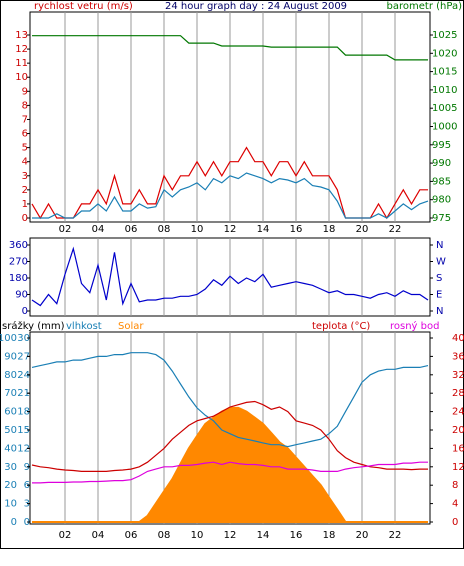 The image size is (464, 566). Describe the element at coordinates (25, 176) in the screenshot. I see `y-tick-label: 3` at that location.